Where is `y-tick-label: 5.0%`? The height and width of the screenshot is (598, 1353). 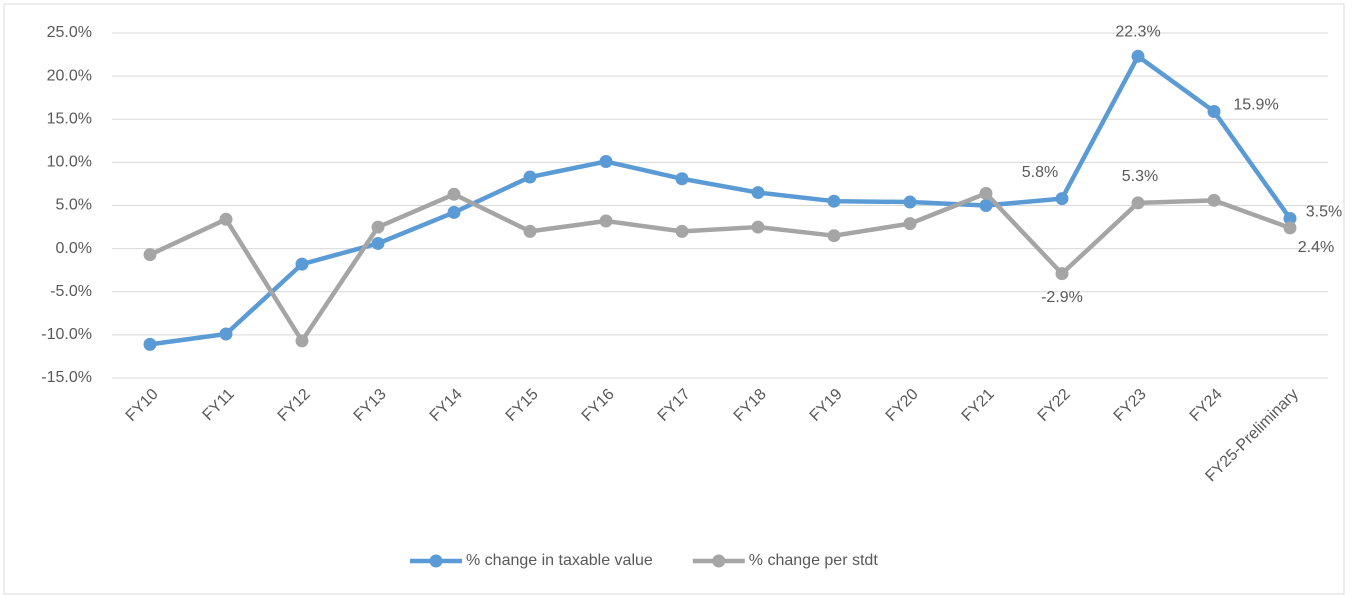 y-tick-label: 5.0% is located at coordinates (74, 205).